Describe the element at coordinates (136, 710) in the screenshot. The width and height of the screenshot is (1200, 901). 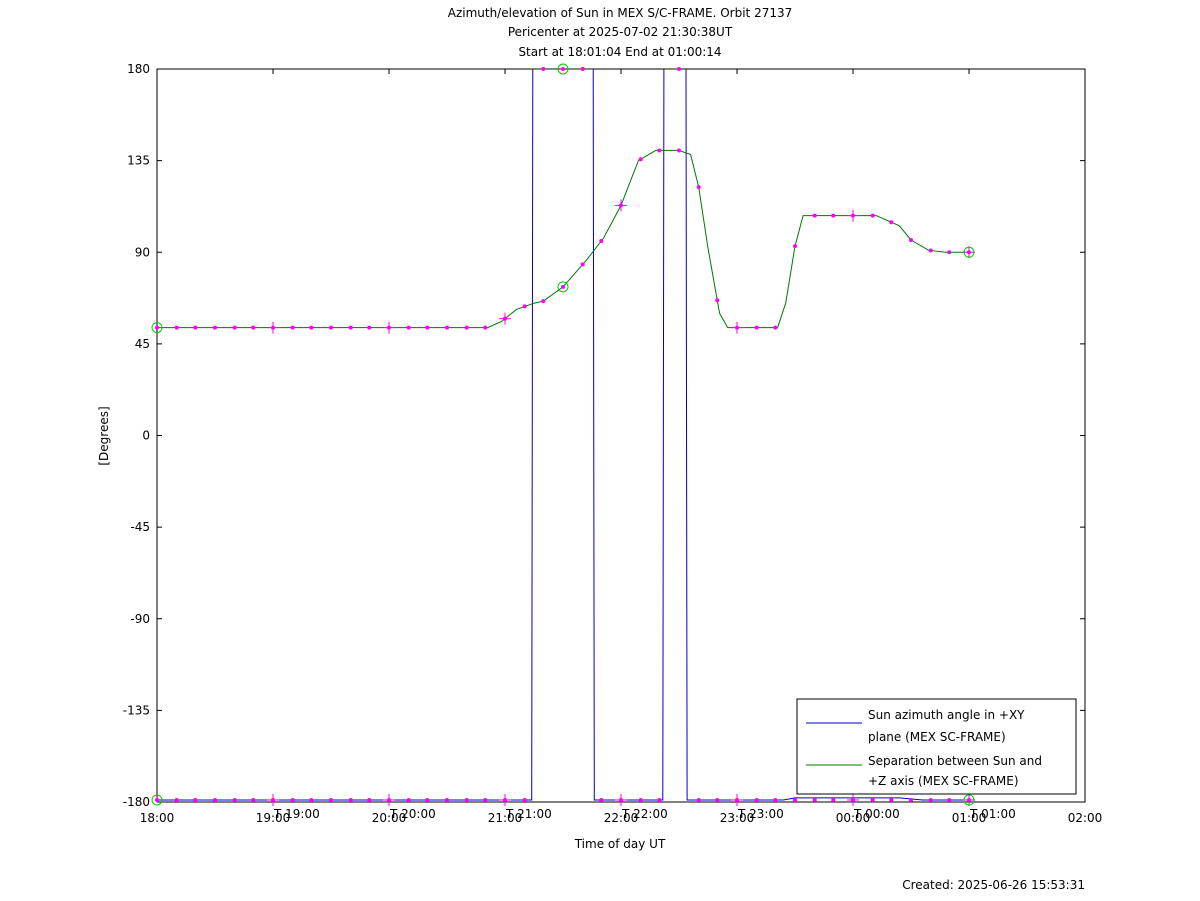
I see `y-tick-label-7: -135` at that location.